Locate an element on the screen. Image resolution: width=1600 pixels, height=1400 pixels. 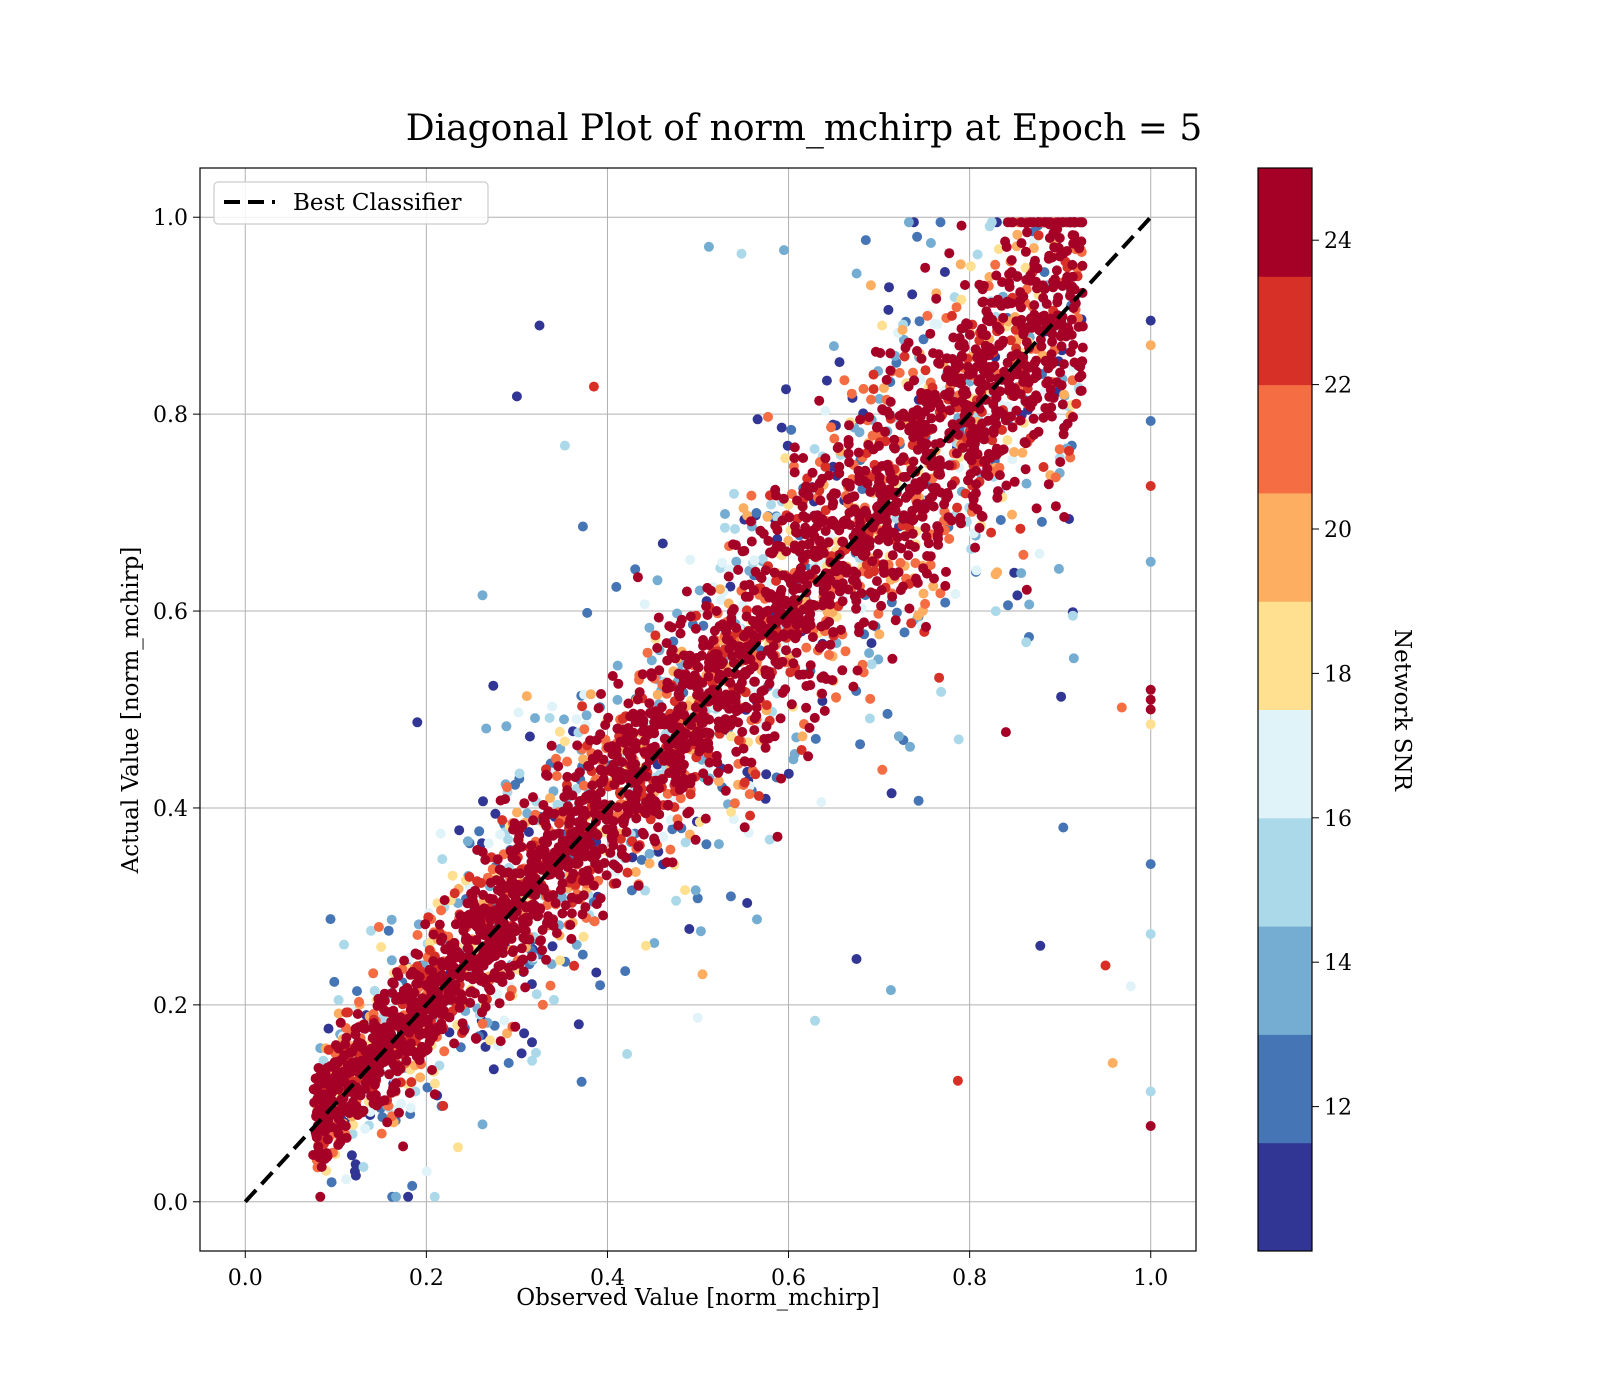
colorbar-tick-label: 20 is located at coordinates (1338, 530).